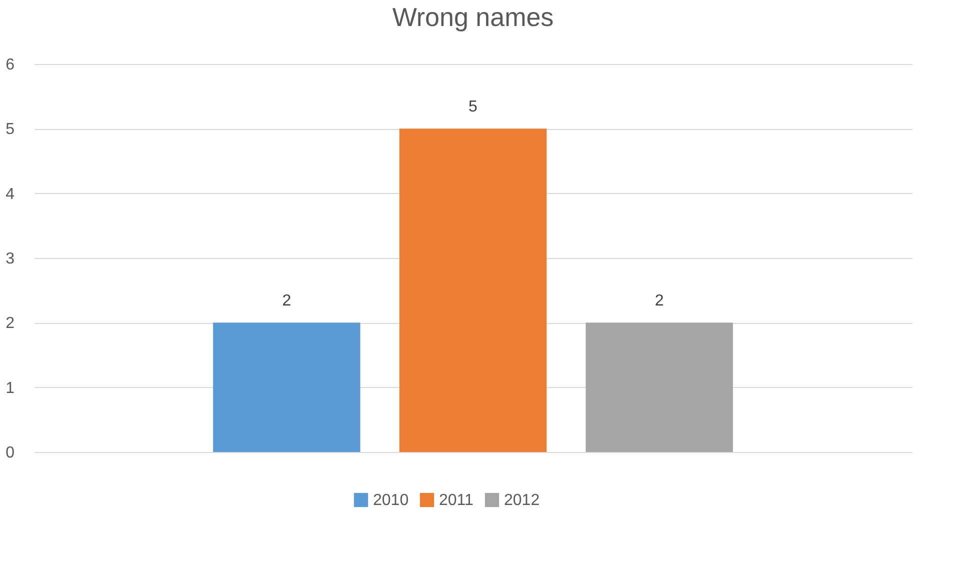  What do you see at coordinates (456, 500) in the screenshot?
I see `legend-label: 2011` at bounding box center [456, 500].